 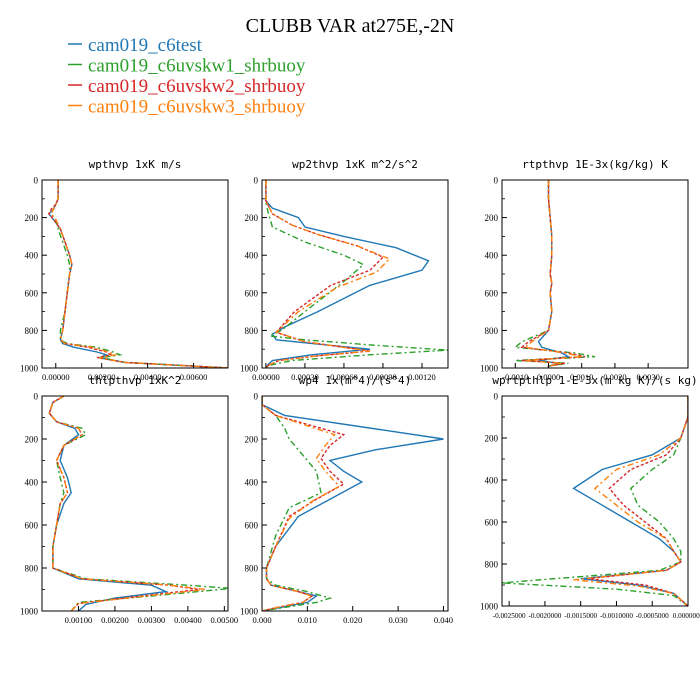 What do you see at coordinates (686, 616) in the screenshot?
I see `x-tick-label: 0.0000000` at bounding box center [686, 616].